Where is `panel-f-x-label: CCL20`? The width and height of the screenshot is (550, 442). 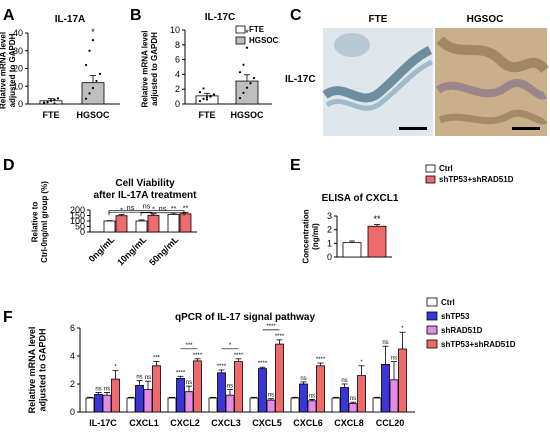
panel-f-x-label: CCL20 is located at coordinates (390, 423).